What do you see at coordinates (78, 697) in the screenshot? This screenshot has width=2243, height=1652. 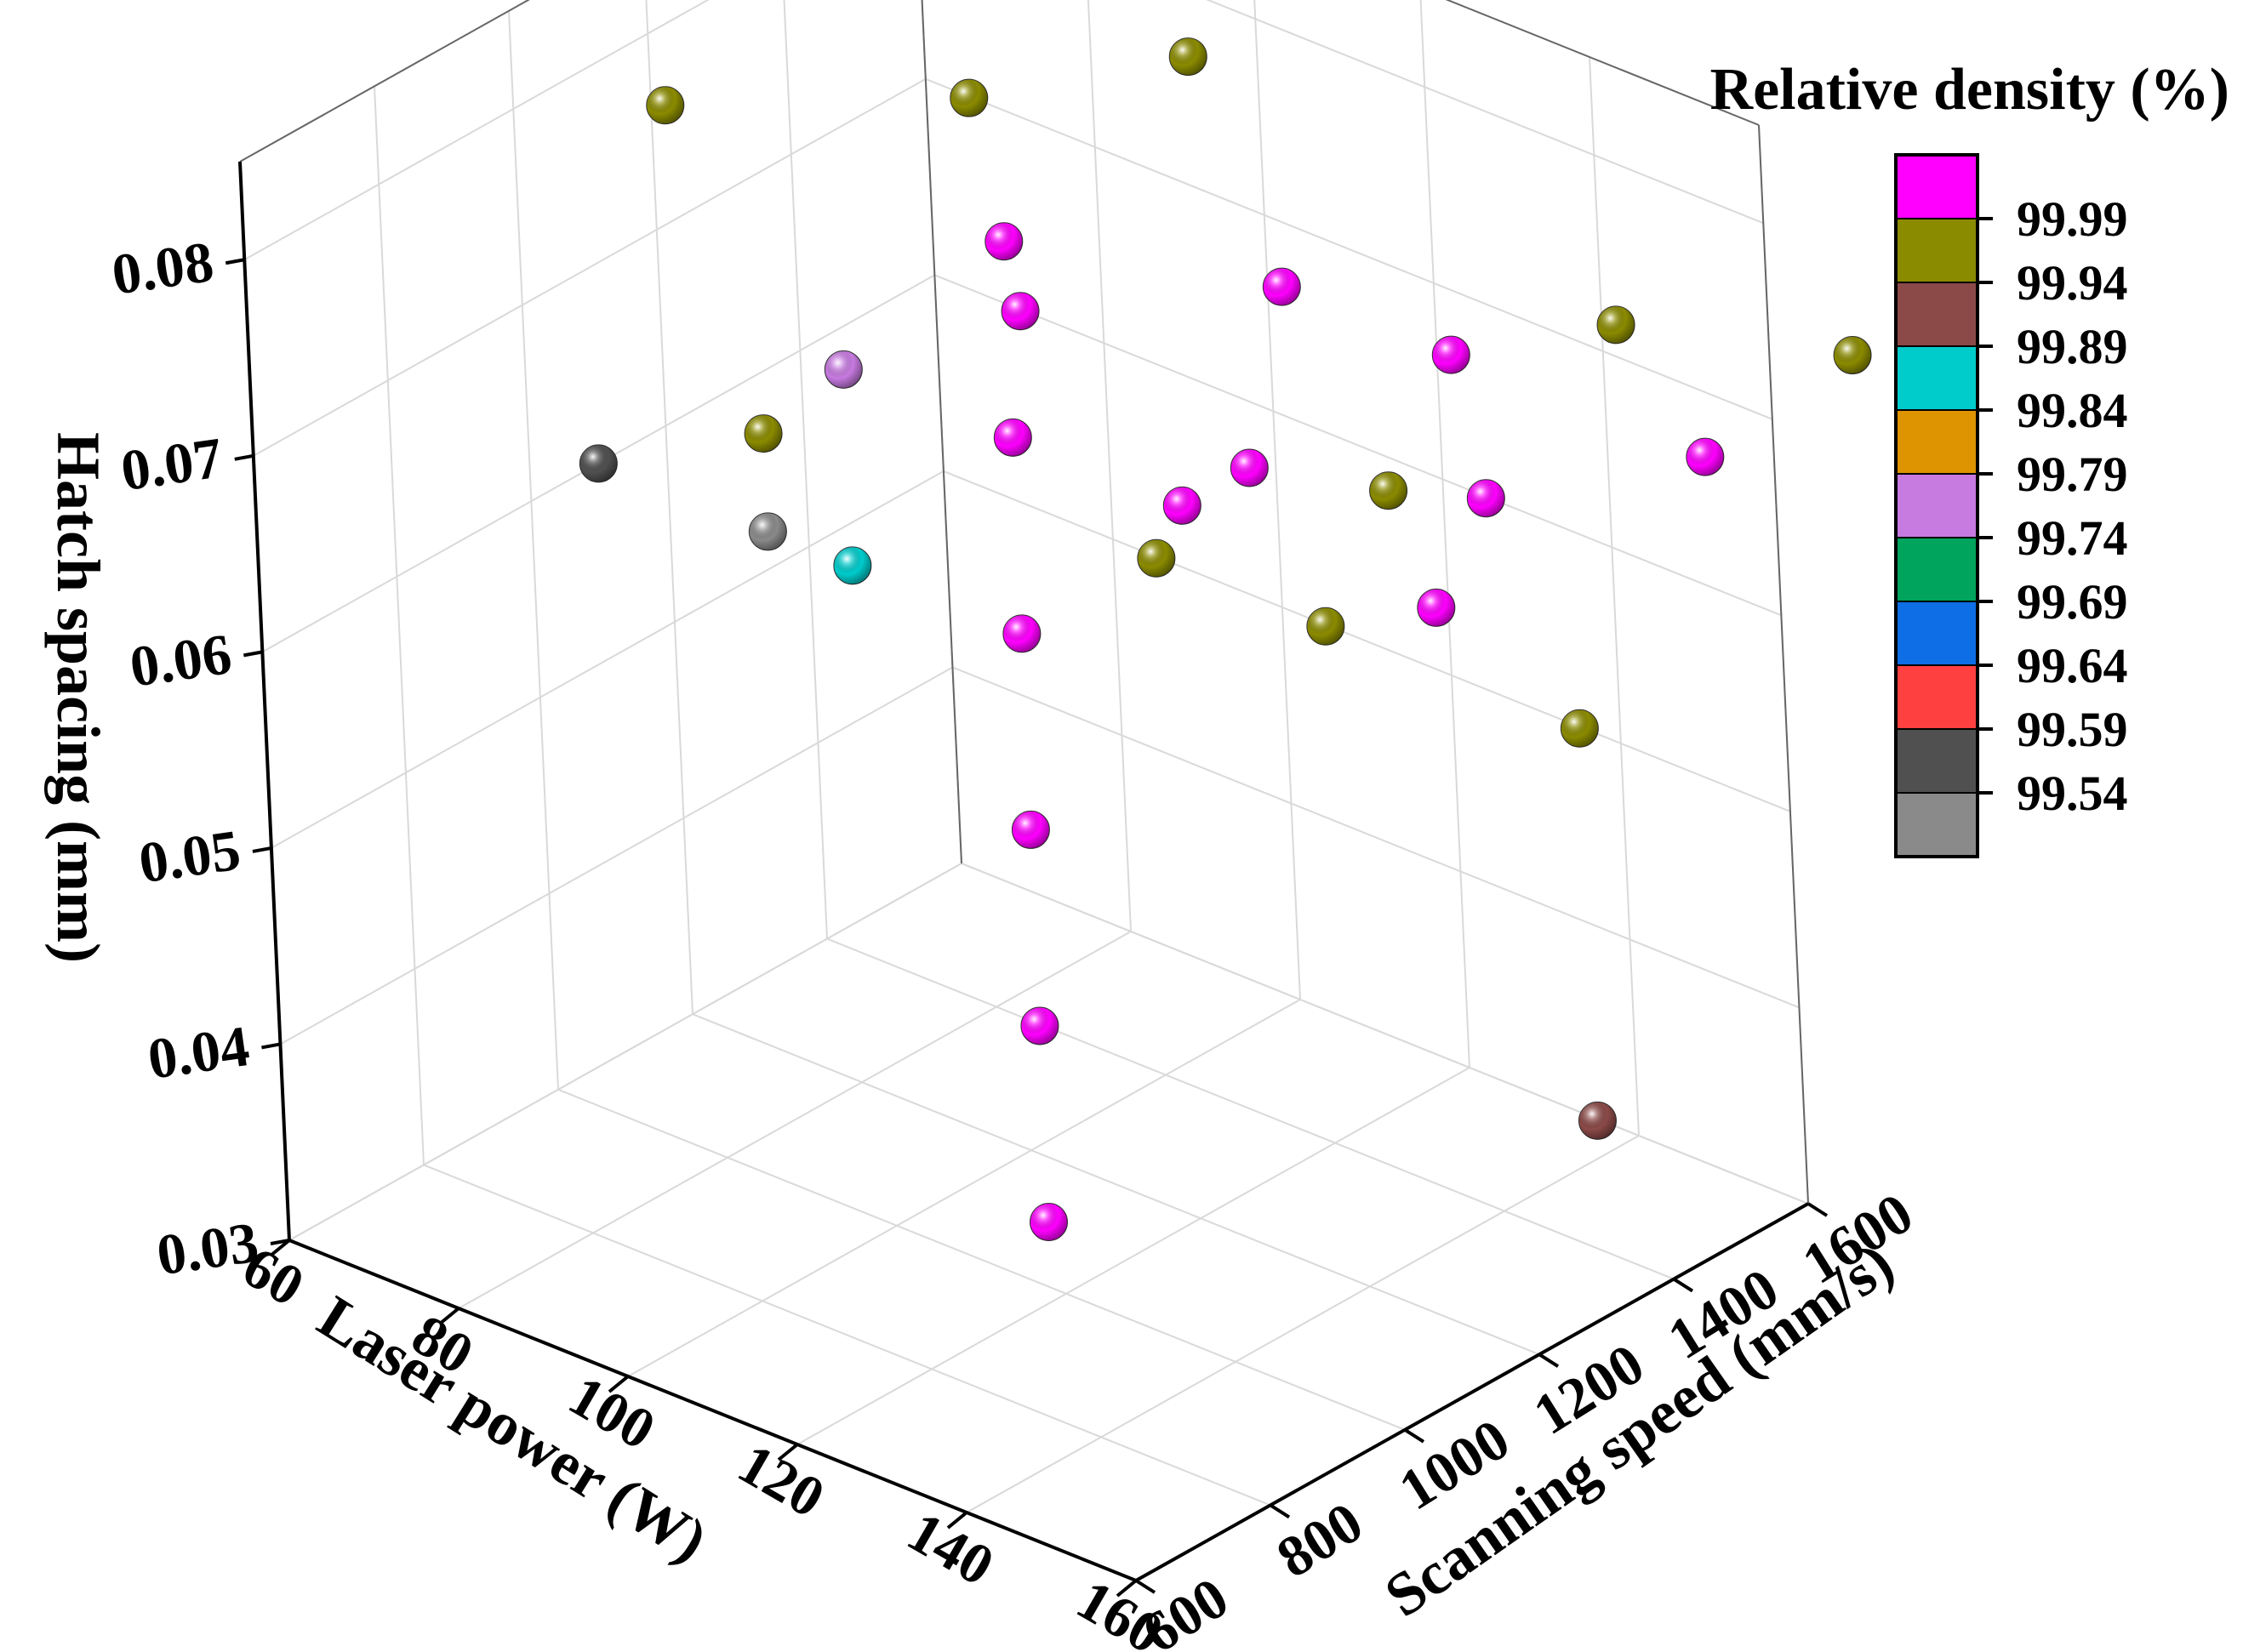 I see `z-axis-title: Hatch spacing (mm)` at bounding box center [78, 697].